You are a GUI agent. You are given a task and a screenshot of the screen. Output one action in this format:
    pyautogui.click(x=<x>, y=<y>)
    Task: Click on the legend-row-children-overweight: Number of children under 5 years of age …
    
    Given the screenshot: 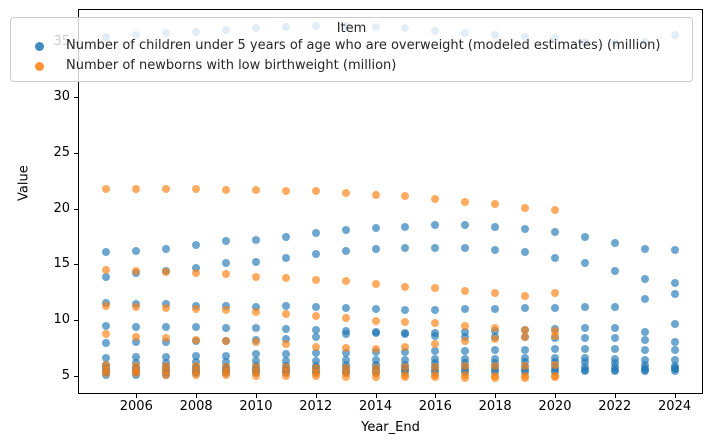 What is the action you would take?
    pyautogui.click(x=351, y=46)
    